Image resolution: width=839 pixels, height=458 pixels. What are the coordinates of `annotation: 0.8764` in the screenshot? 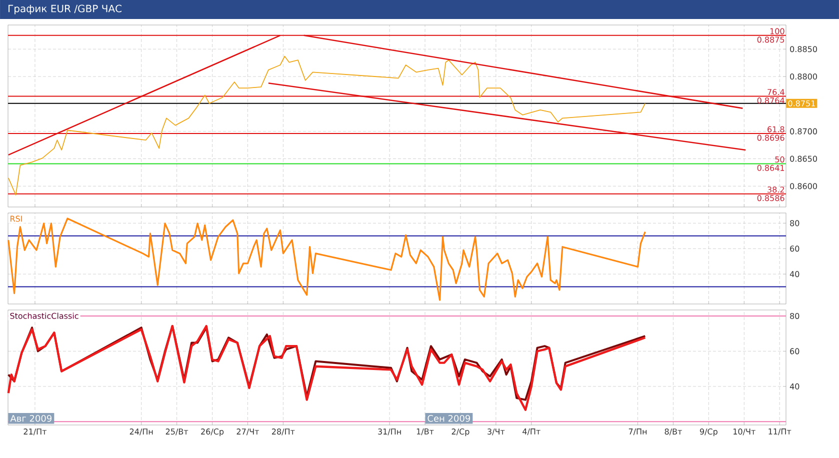 It's located at (770, 100).